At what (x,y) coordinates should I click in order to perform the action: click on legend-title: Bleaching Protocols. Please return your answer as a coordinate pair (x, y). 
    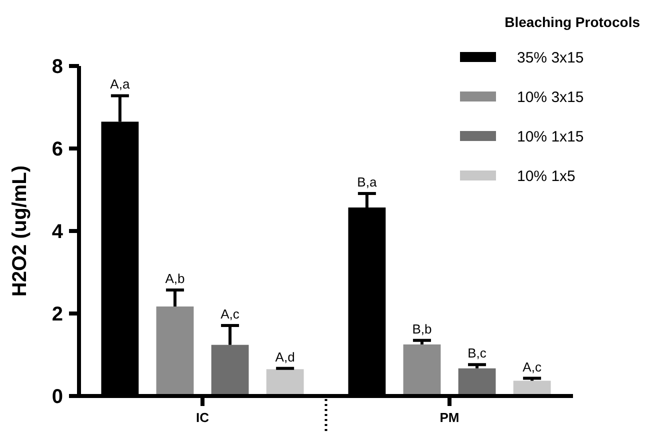
    Looking at the image, I should click on (572, 22).